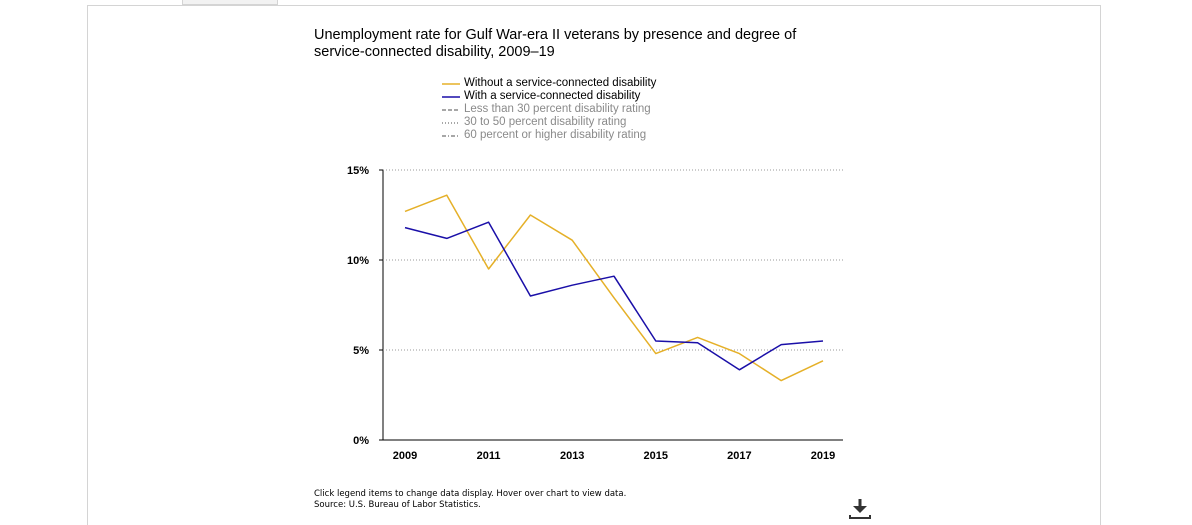  What do you see at coordinates (358, 171) in the screenshot?
I see `y-tick-label: 15%` at bounding box center [358, 171].